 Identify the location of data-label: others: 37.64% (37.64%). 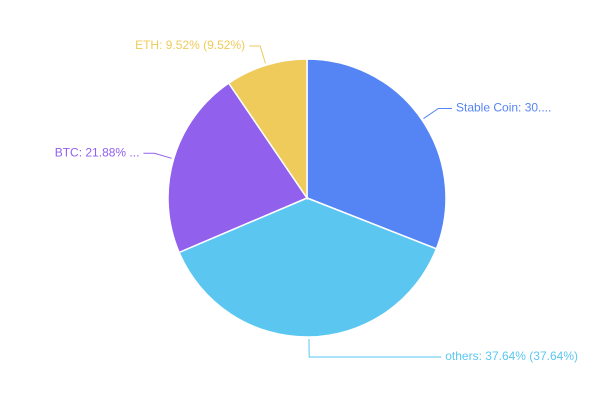
(511, 356).